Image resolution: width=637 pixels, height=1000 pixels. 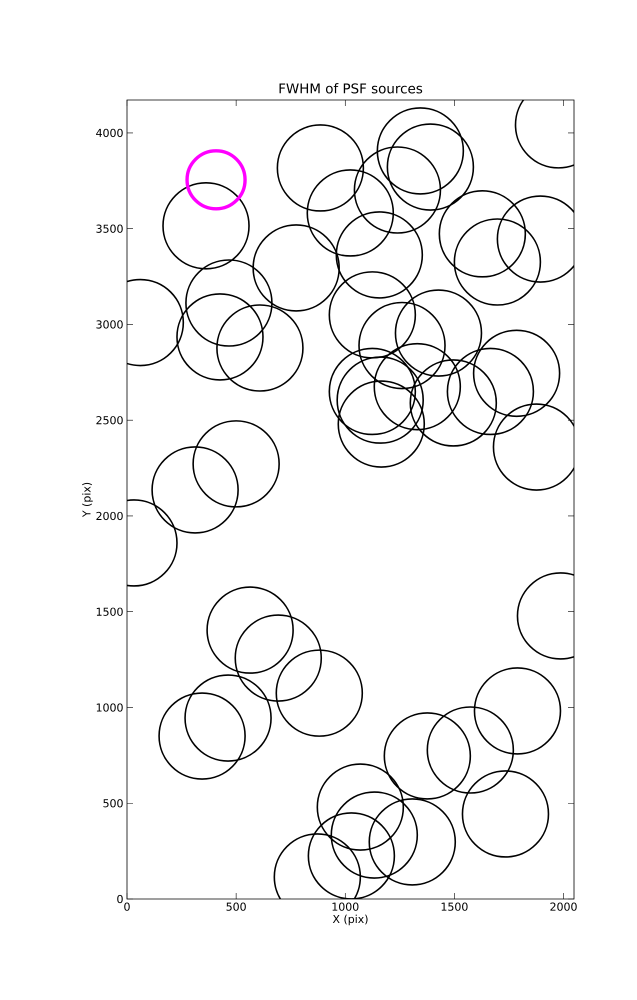 What do you see at coordinates (563, 906) in the screenshot?
I see `x-tick-label: 2000` at bounding box center [563, 906].